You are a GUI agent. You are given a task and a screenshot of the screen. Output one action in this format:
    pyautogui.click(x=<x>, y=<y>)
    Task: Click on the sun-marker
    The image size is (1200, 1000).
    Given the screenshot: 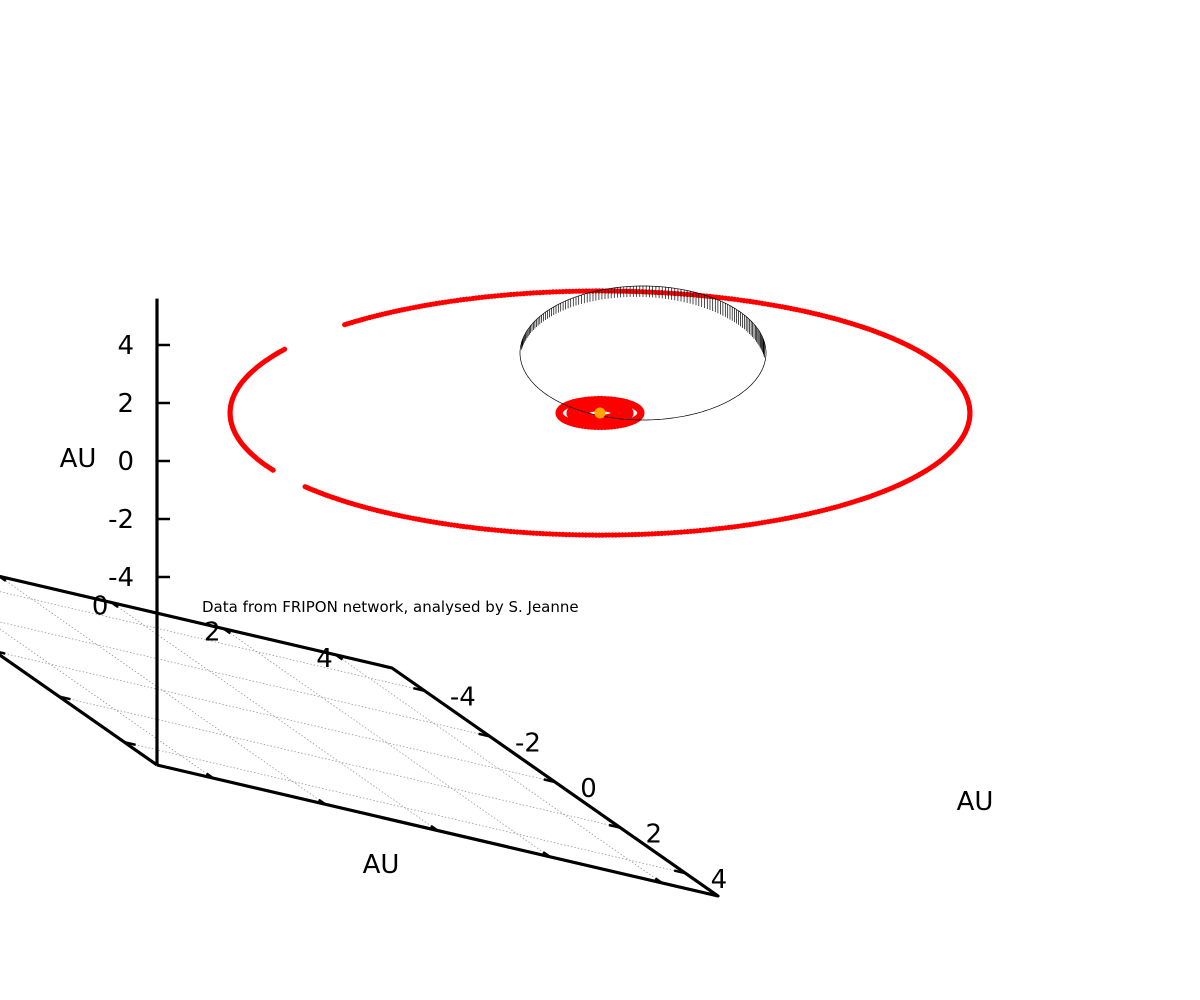 What is the action you would take?
    pyautogui.click(x=600, y=413)
    